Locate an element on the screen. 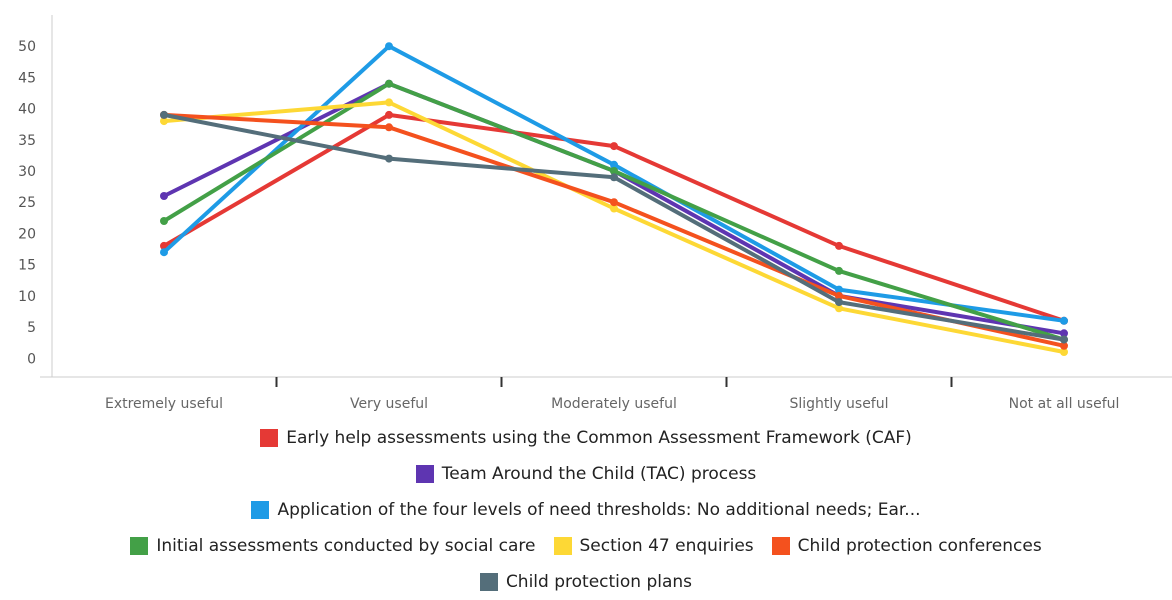 This screenshot has width=1172, height=600. legend-label: Child protection plans is located at coordinates (599, 582).